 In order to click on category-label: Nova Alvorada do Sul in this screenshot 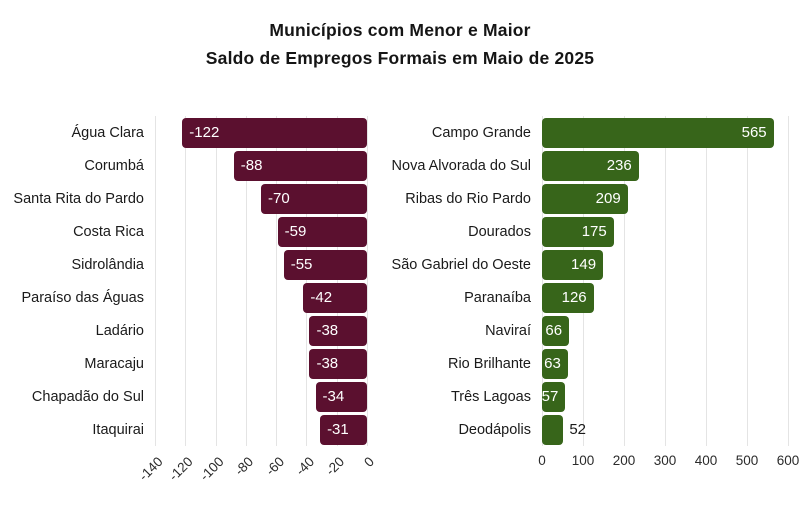, I will do `click(461, 165)`.